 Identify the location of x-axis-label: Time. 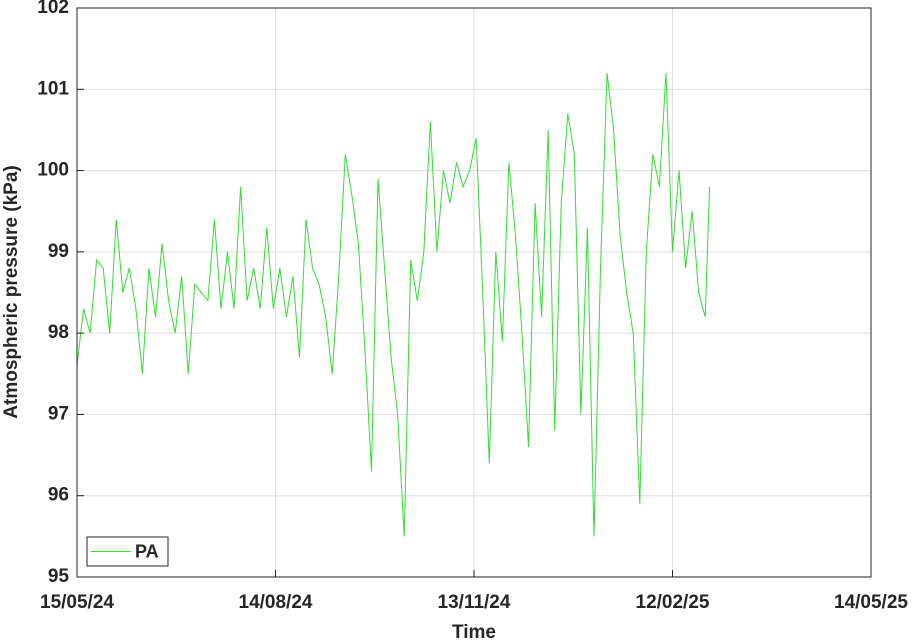
(474, 632).